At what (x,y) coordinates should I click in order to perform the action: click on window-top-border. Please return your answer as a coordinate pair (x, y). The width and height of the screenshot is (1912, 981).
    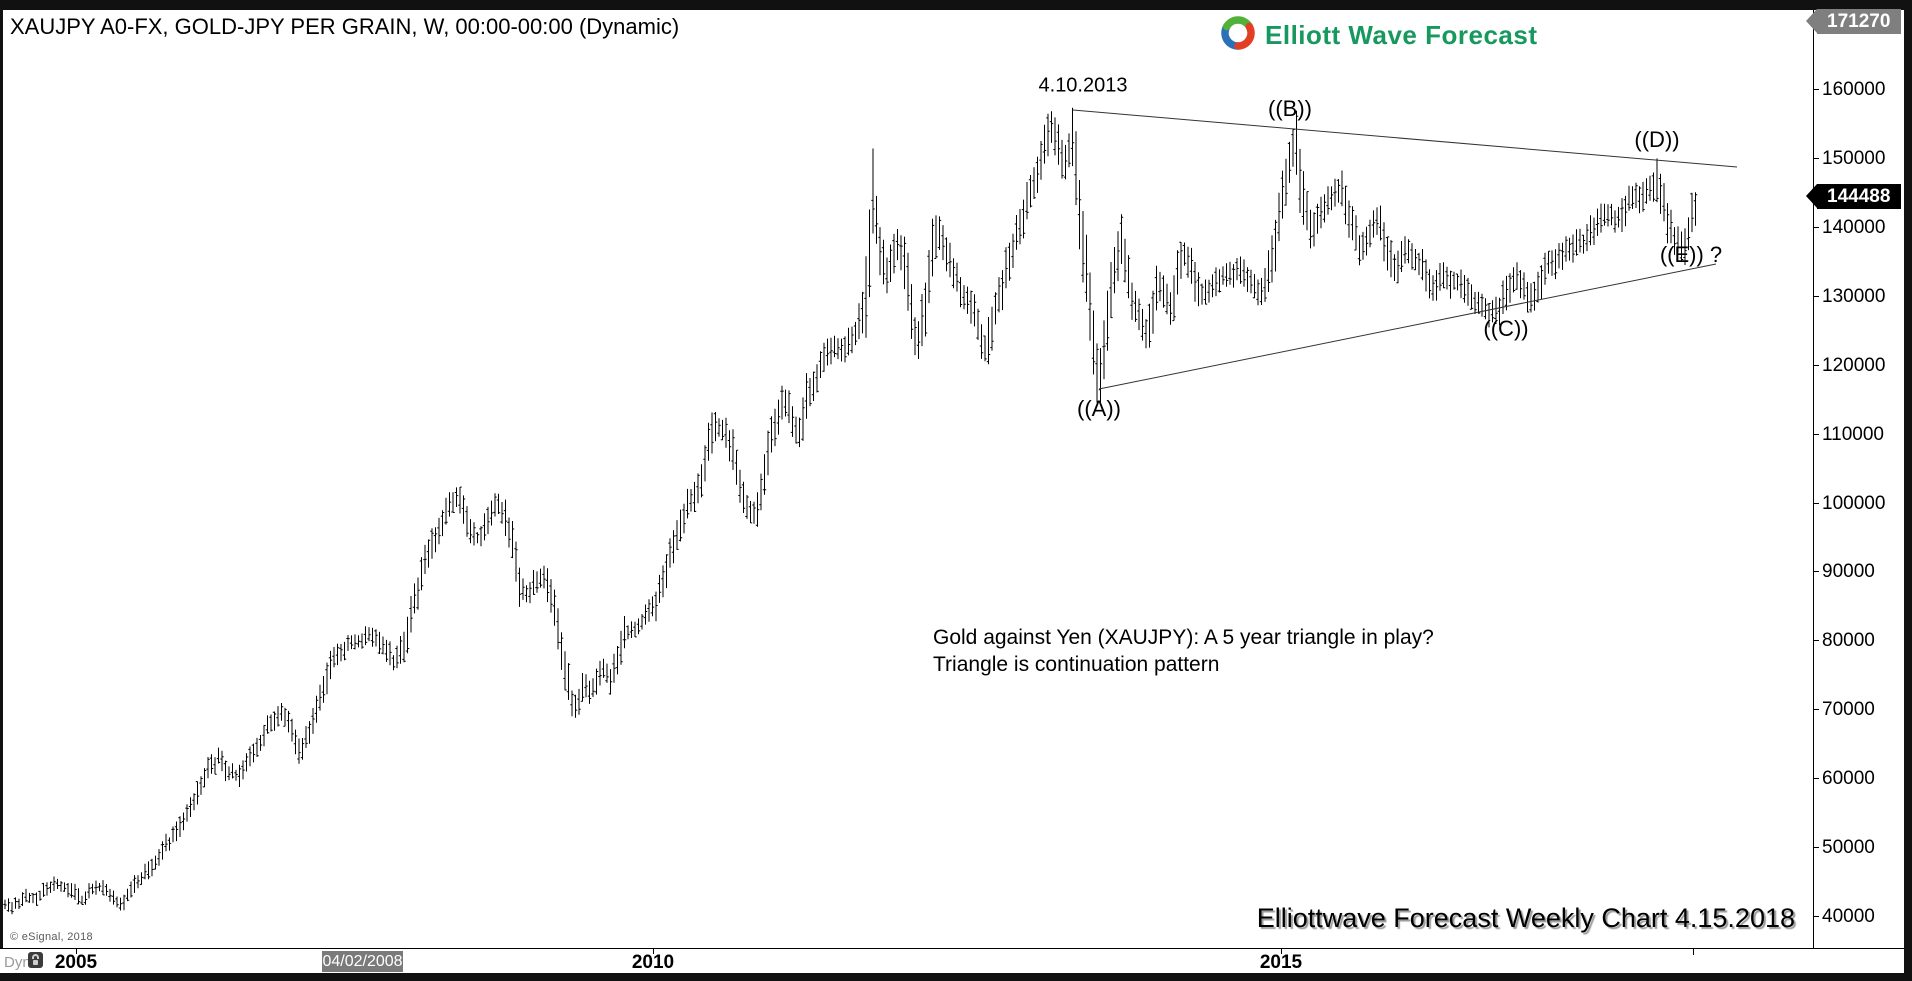
    Looking at the image, I should click on (956, 5).